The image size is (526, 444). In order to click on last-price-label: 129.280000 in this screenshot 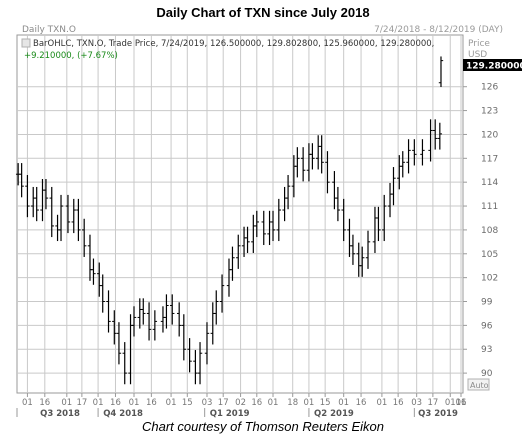, I will do `click(496, 67)`.